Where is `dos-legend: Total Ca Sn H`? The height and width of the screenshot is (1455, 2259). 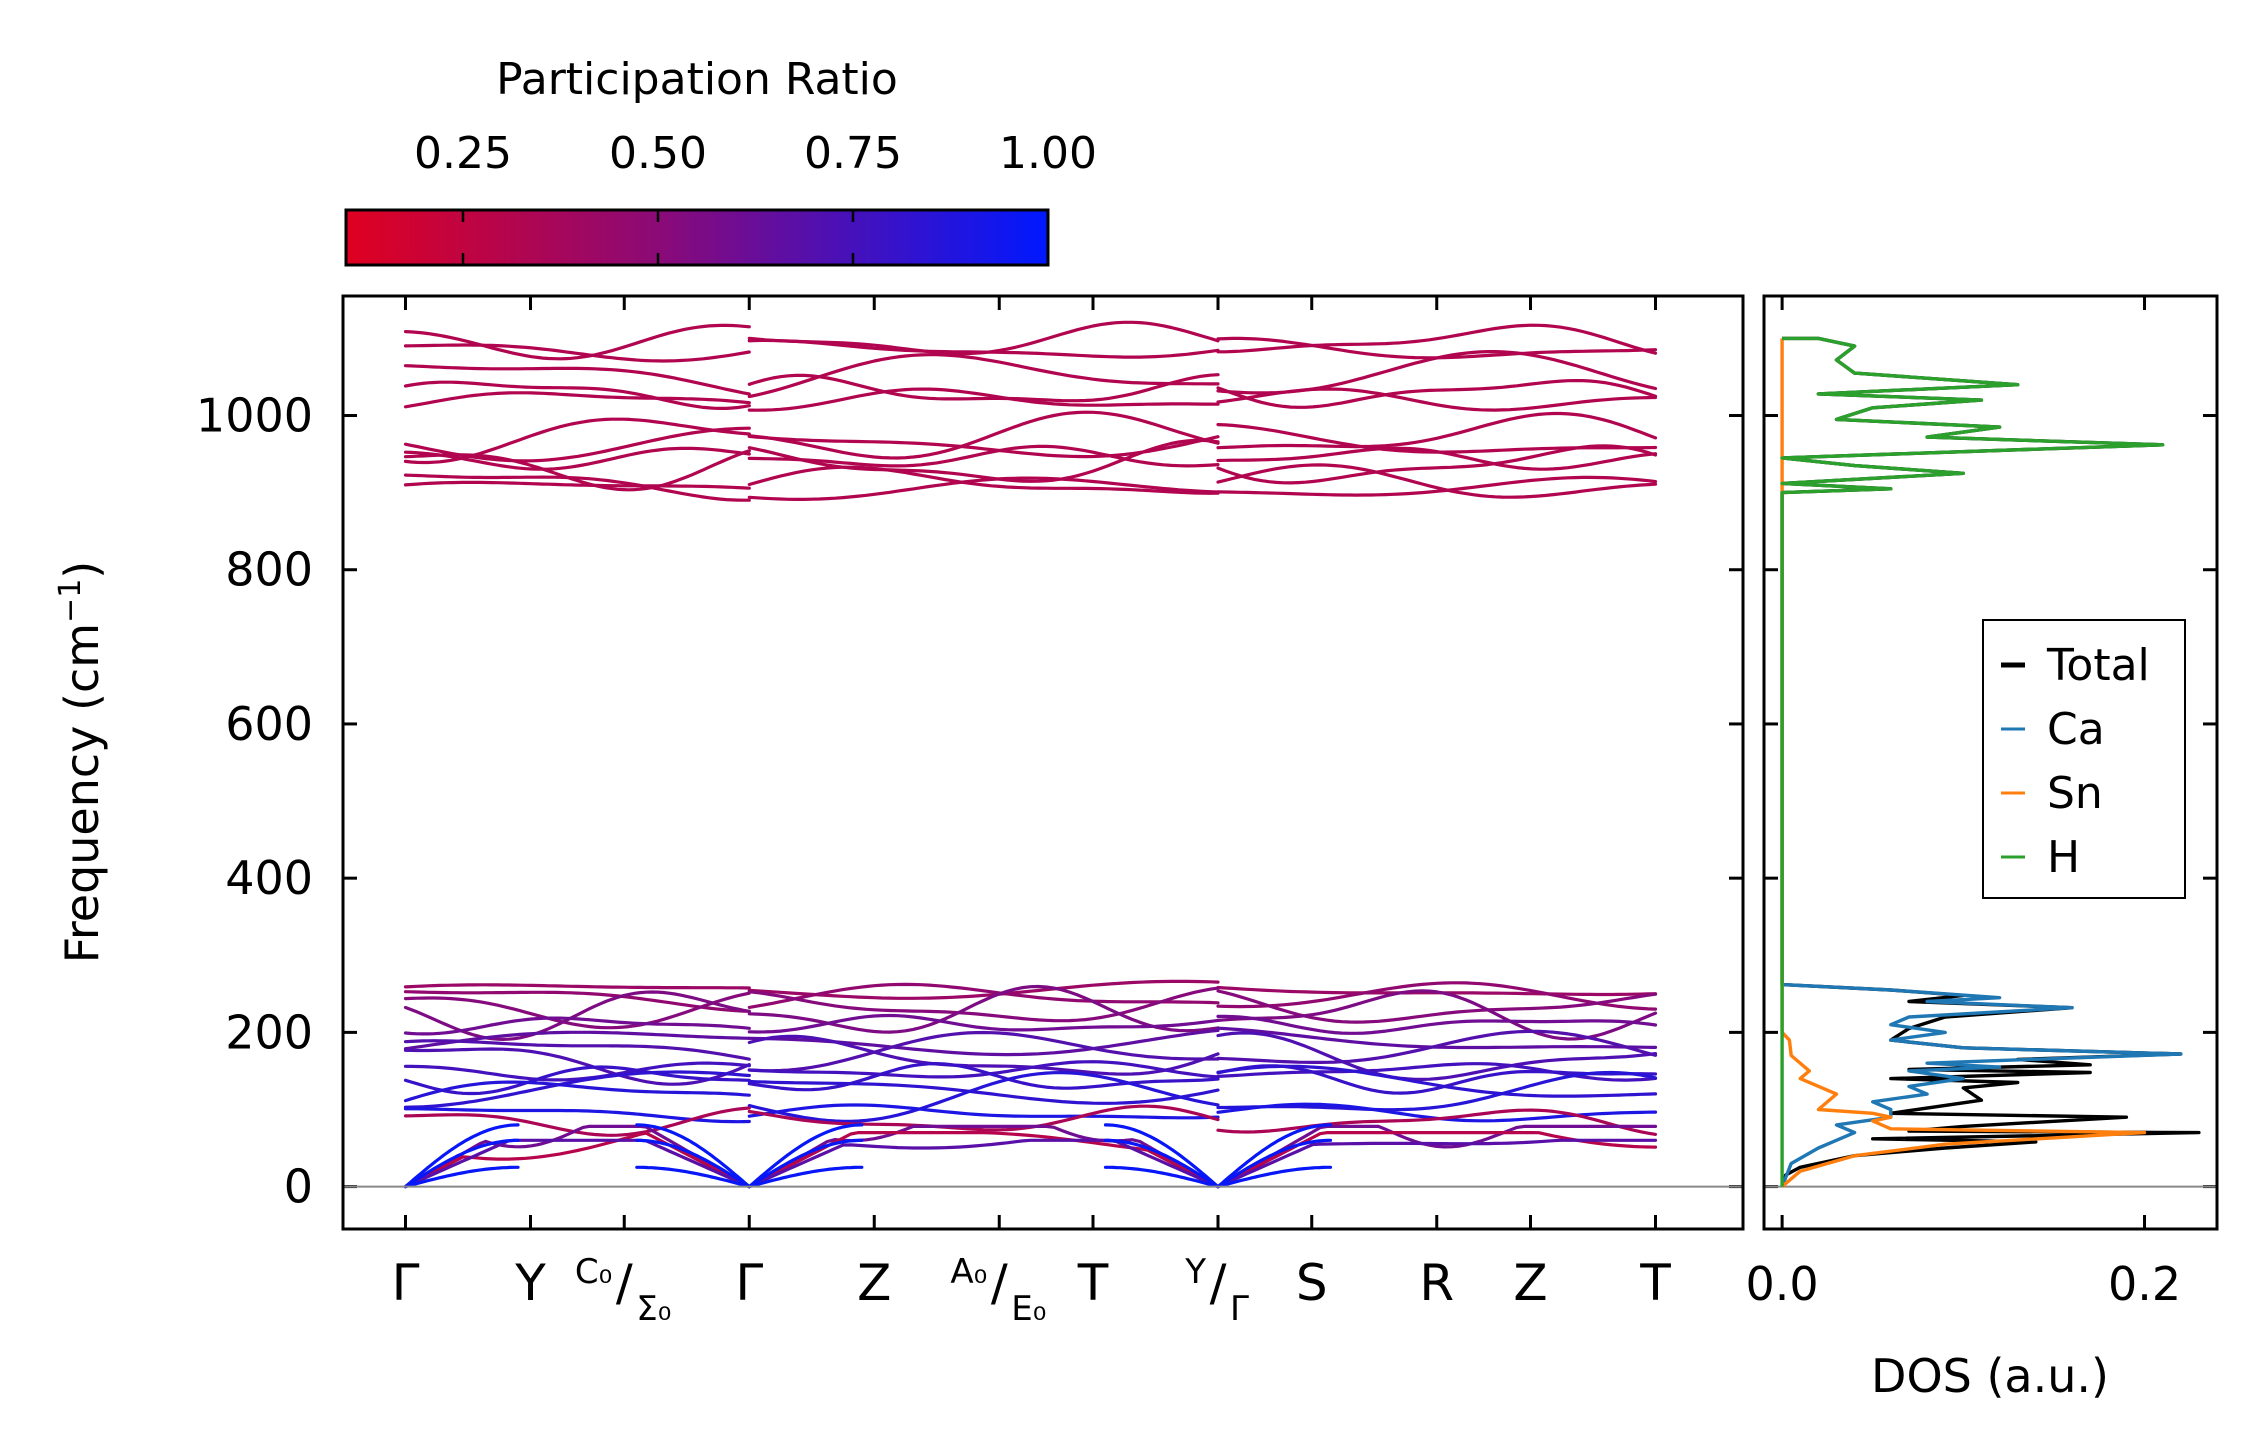 dos-legend: Total Ca Sn H is located at coordinates (2084, 759).